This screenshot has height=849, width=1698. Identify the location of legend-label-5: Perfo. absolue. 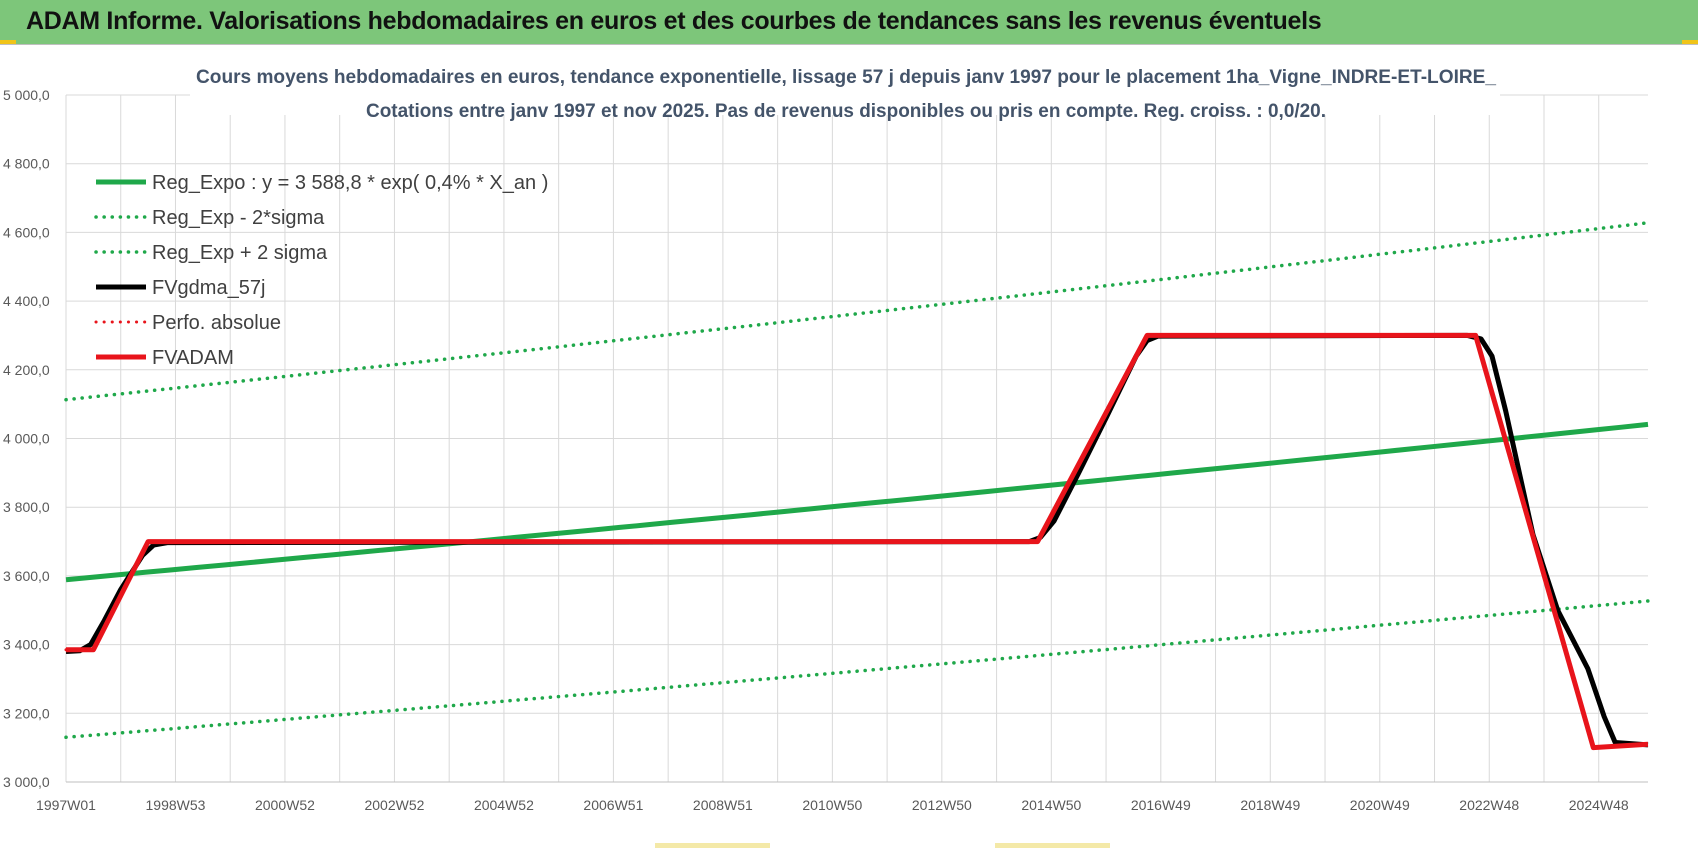
(216, 323).